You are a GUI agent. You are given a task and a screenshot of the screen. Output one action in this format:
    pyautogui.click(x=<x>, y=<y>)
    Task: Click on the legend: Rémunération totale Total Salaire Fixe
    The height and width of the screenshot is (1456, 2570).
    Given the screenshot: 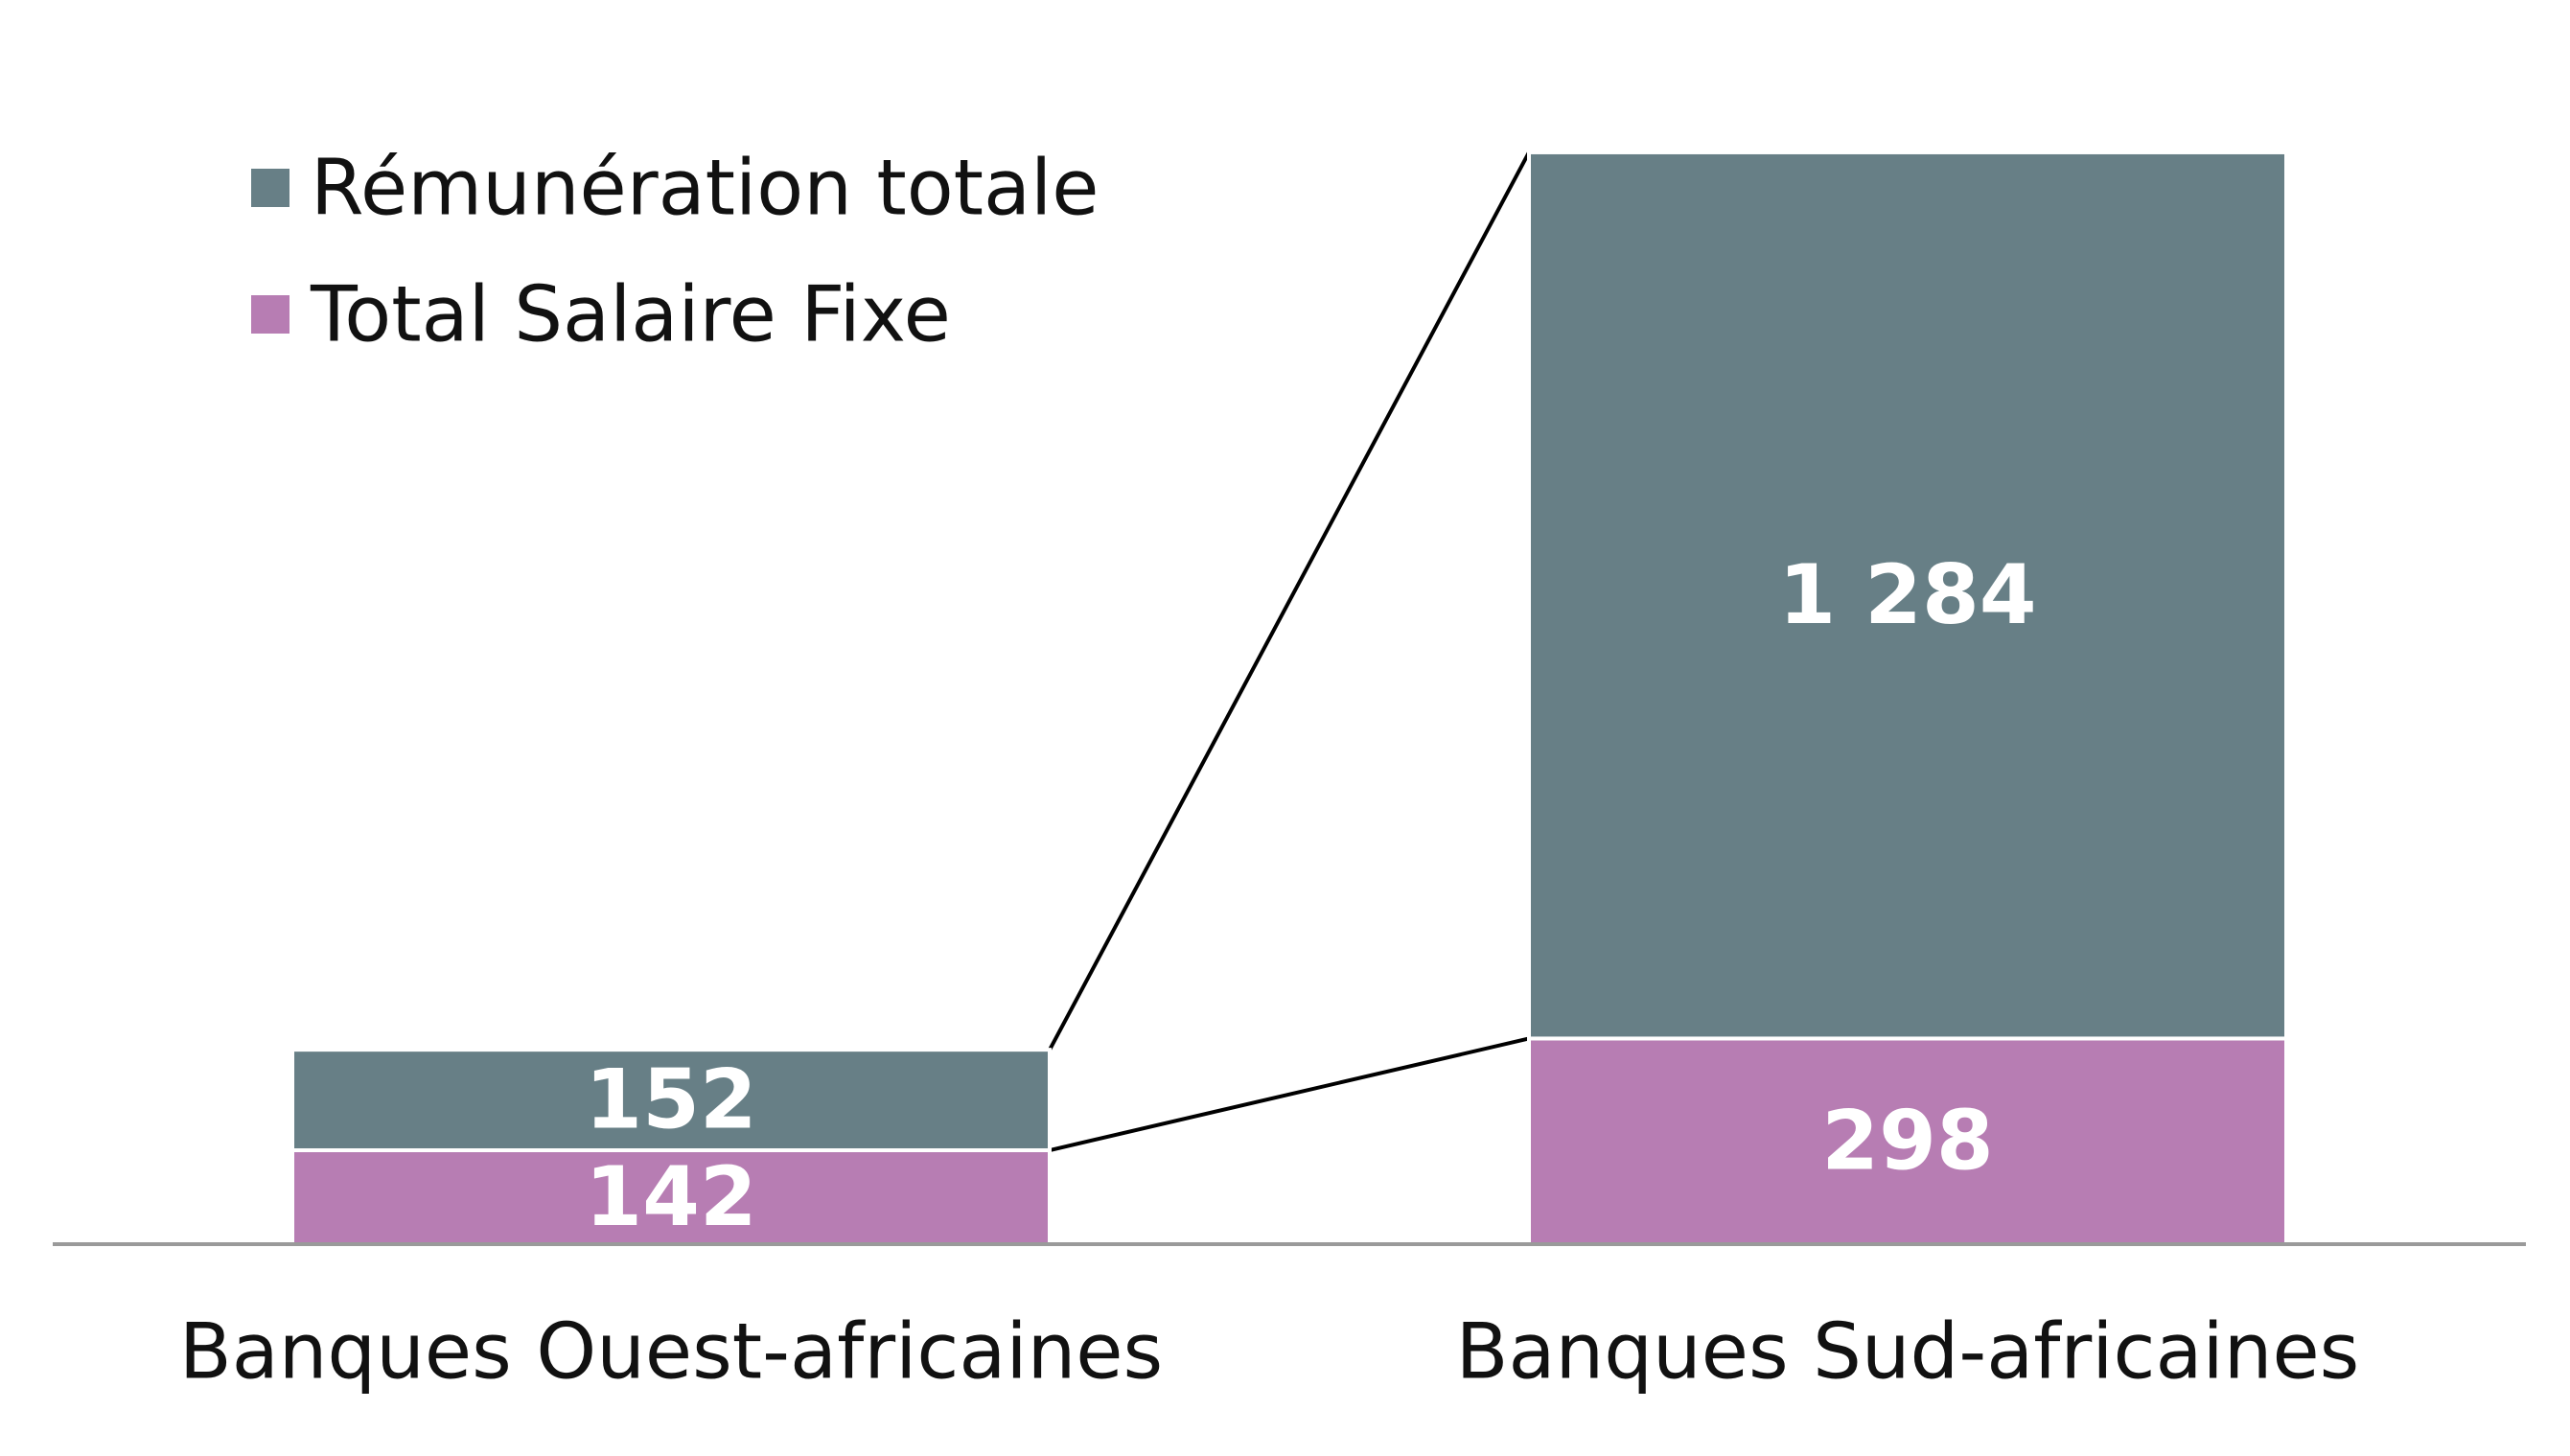 What is the action you would take?
    pyautogui.click(x=675, y=251)
    